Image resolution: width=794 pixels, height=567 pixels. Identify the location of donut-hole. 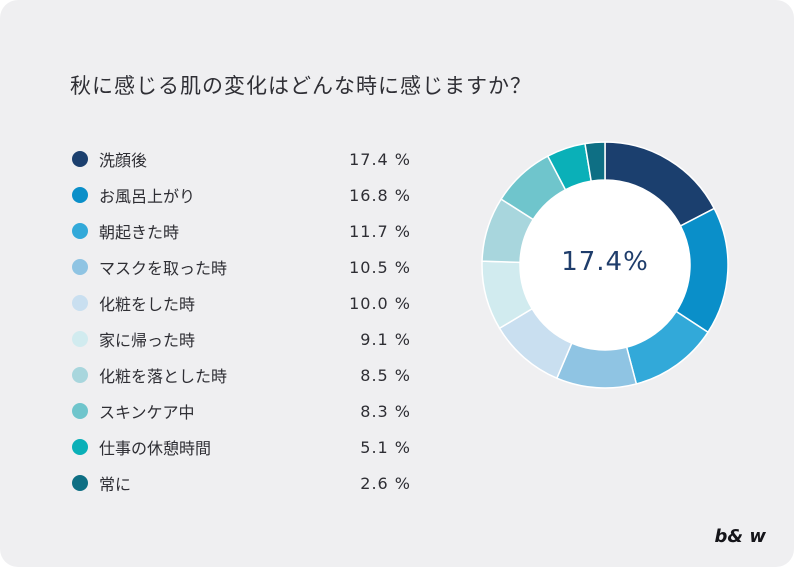
(605, 265).